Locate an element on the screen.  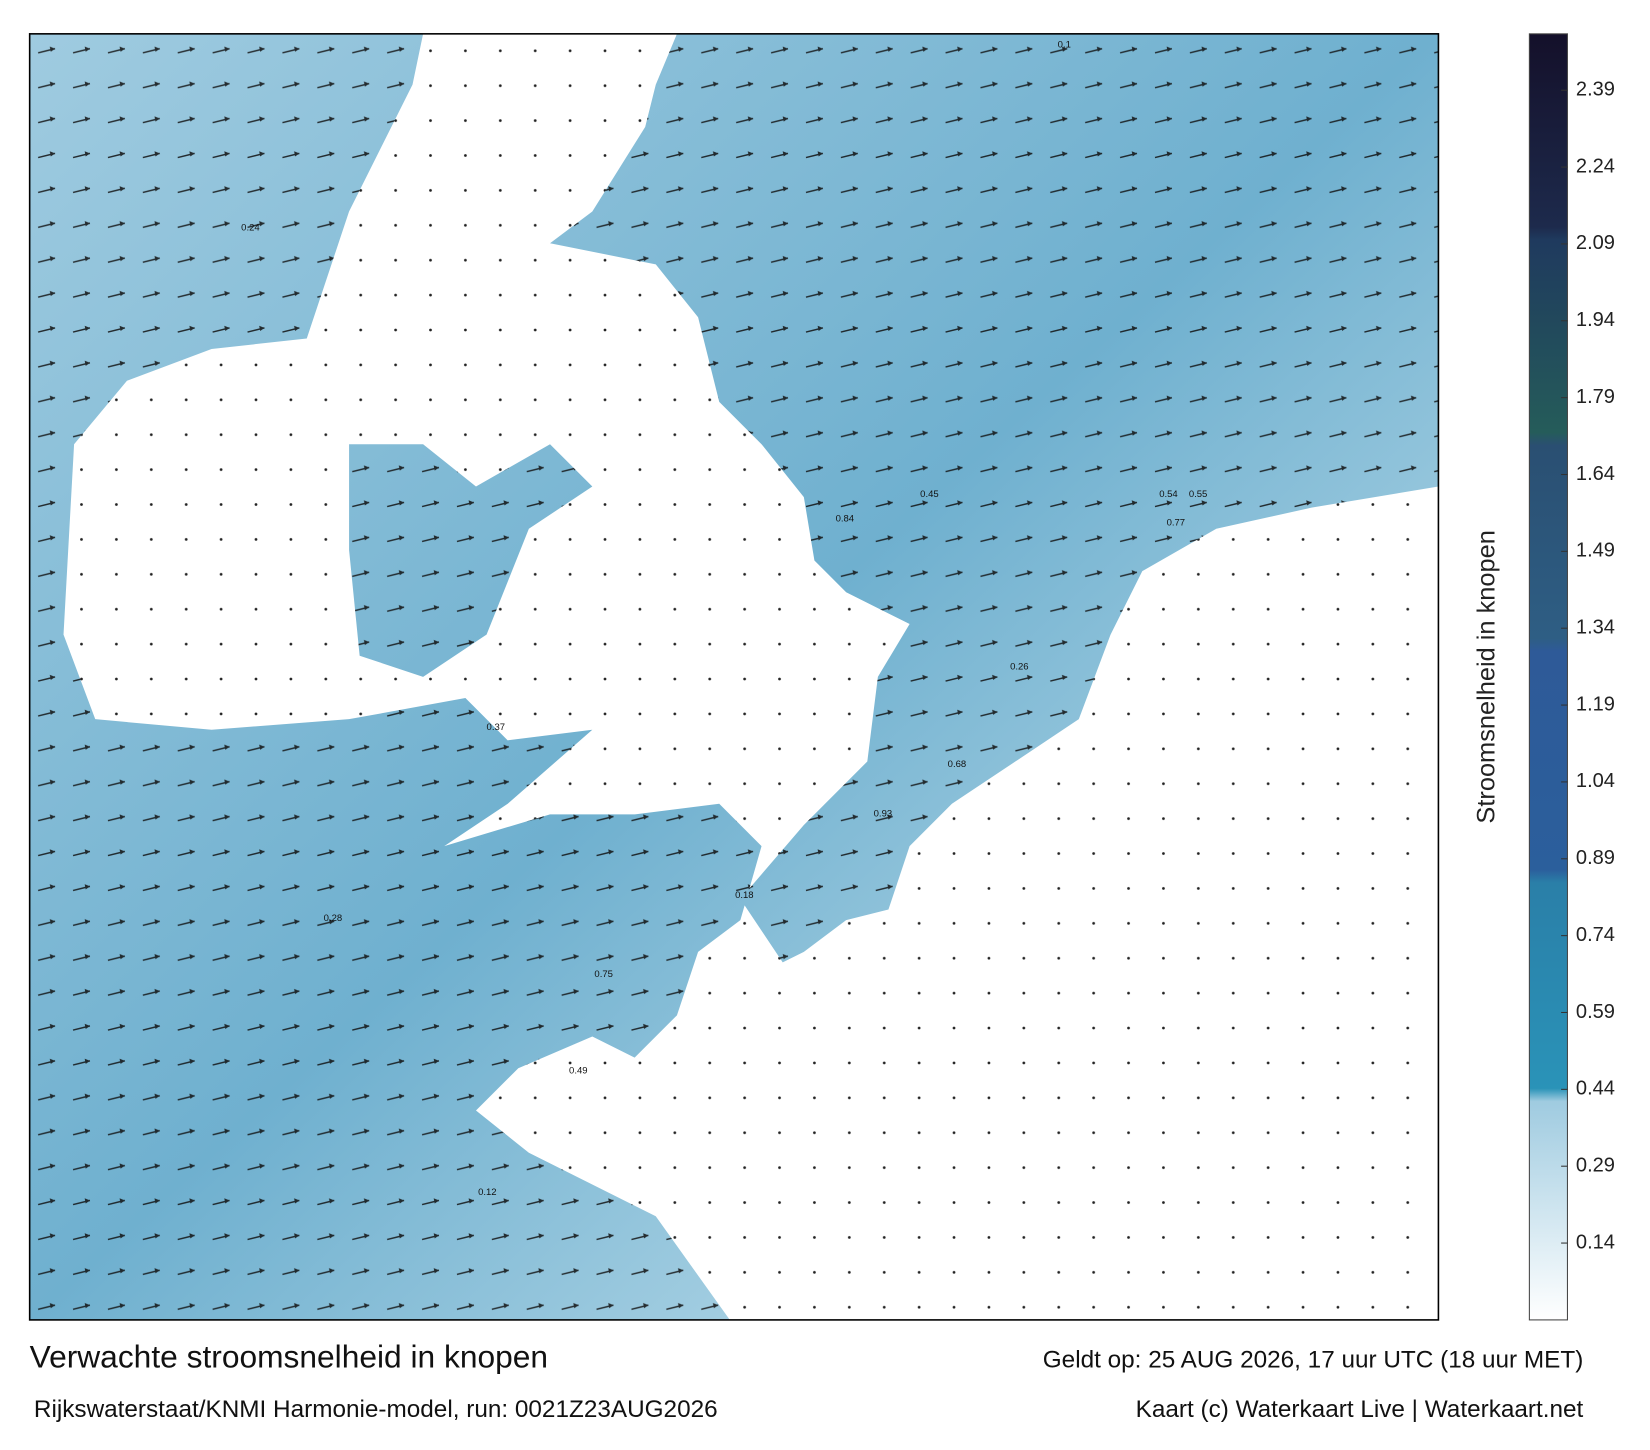
current-label: 0.84 is located at coordinates (845, 518).